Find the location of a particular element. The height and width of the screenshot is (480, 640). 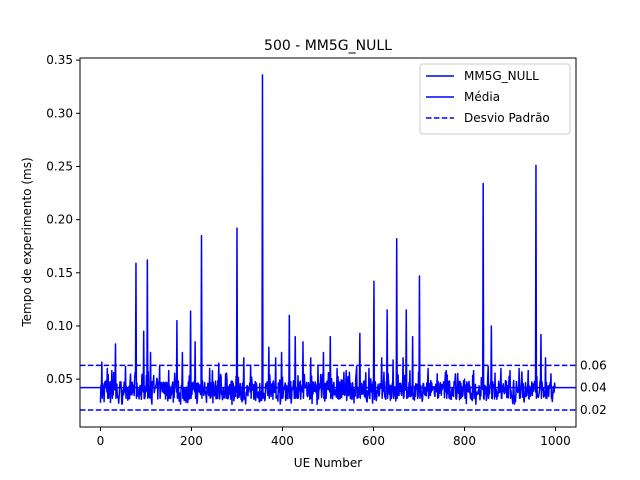

right-annotation-label: 0.04 is located at coordinates (593, 388).